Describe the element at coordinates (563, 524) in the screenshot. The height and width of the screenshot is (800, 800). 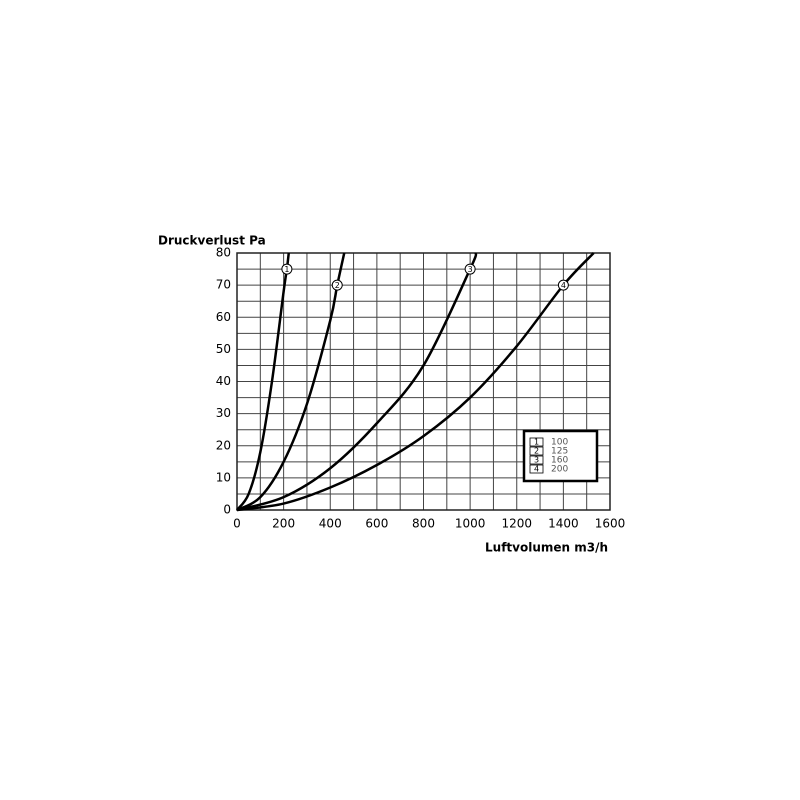
I see `x-tick-label: 1400` at that location.